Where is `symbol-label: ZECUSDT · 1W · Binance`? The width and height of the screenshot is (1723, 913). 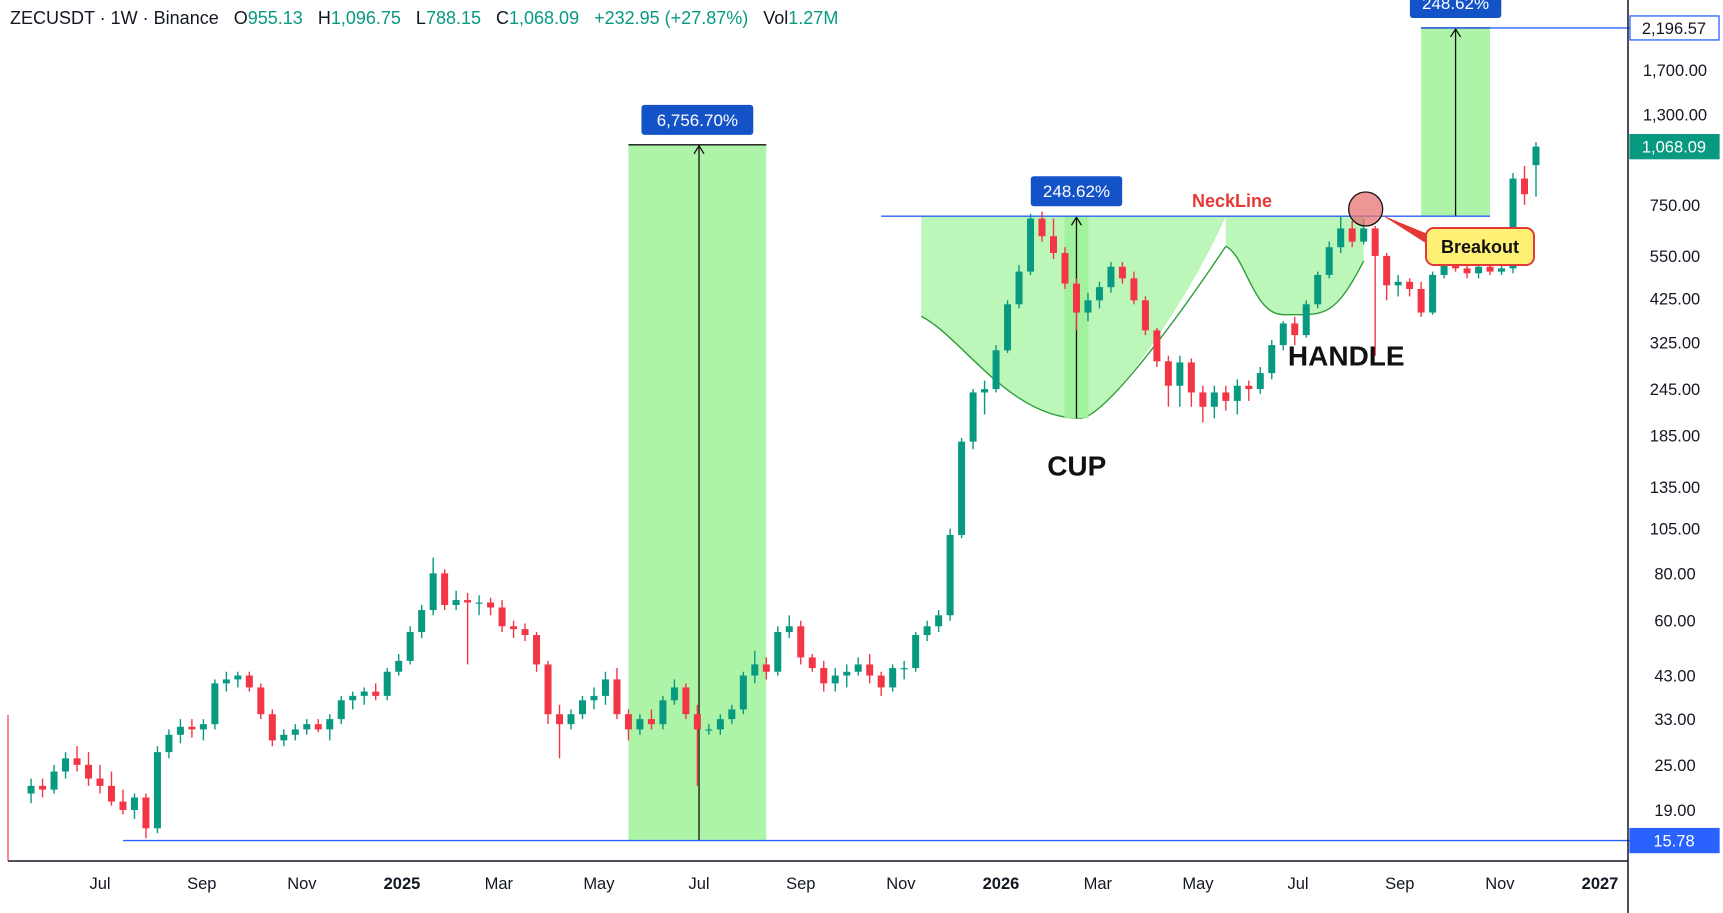 symbol-label: ZECUSDT · 1W · Binance is located at coordinates (114, 18).